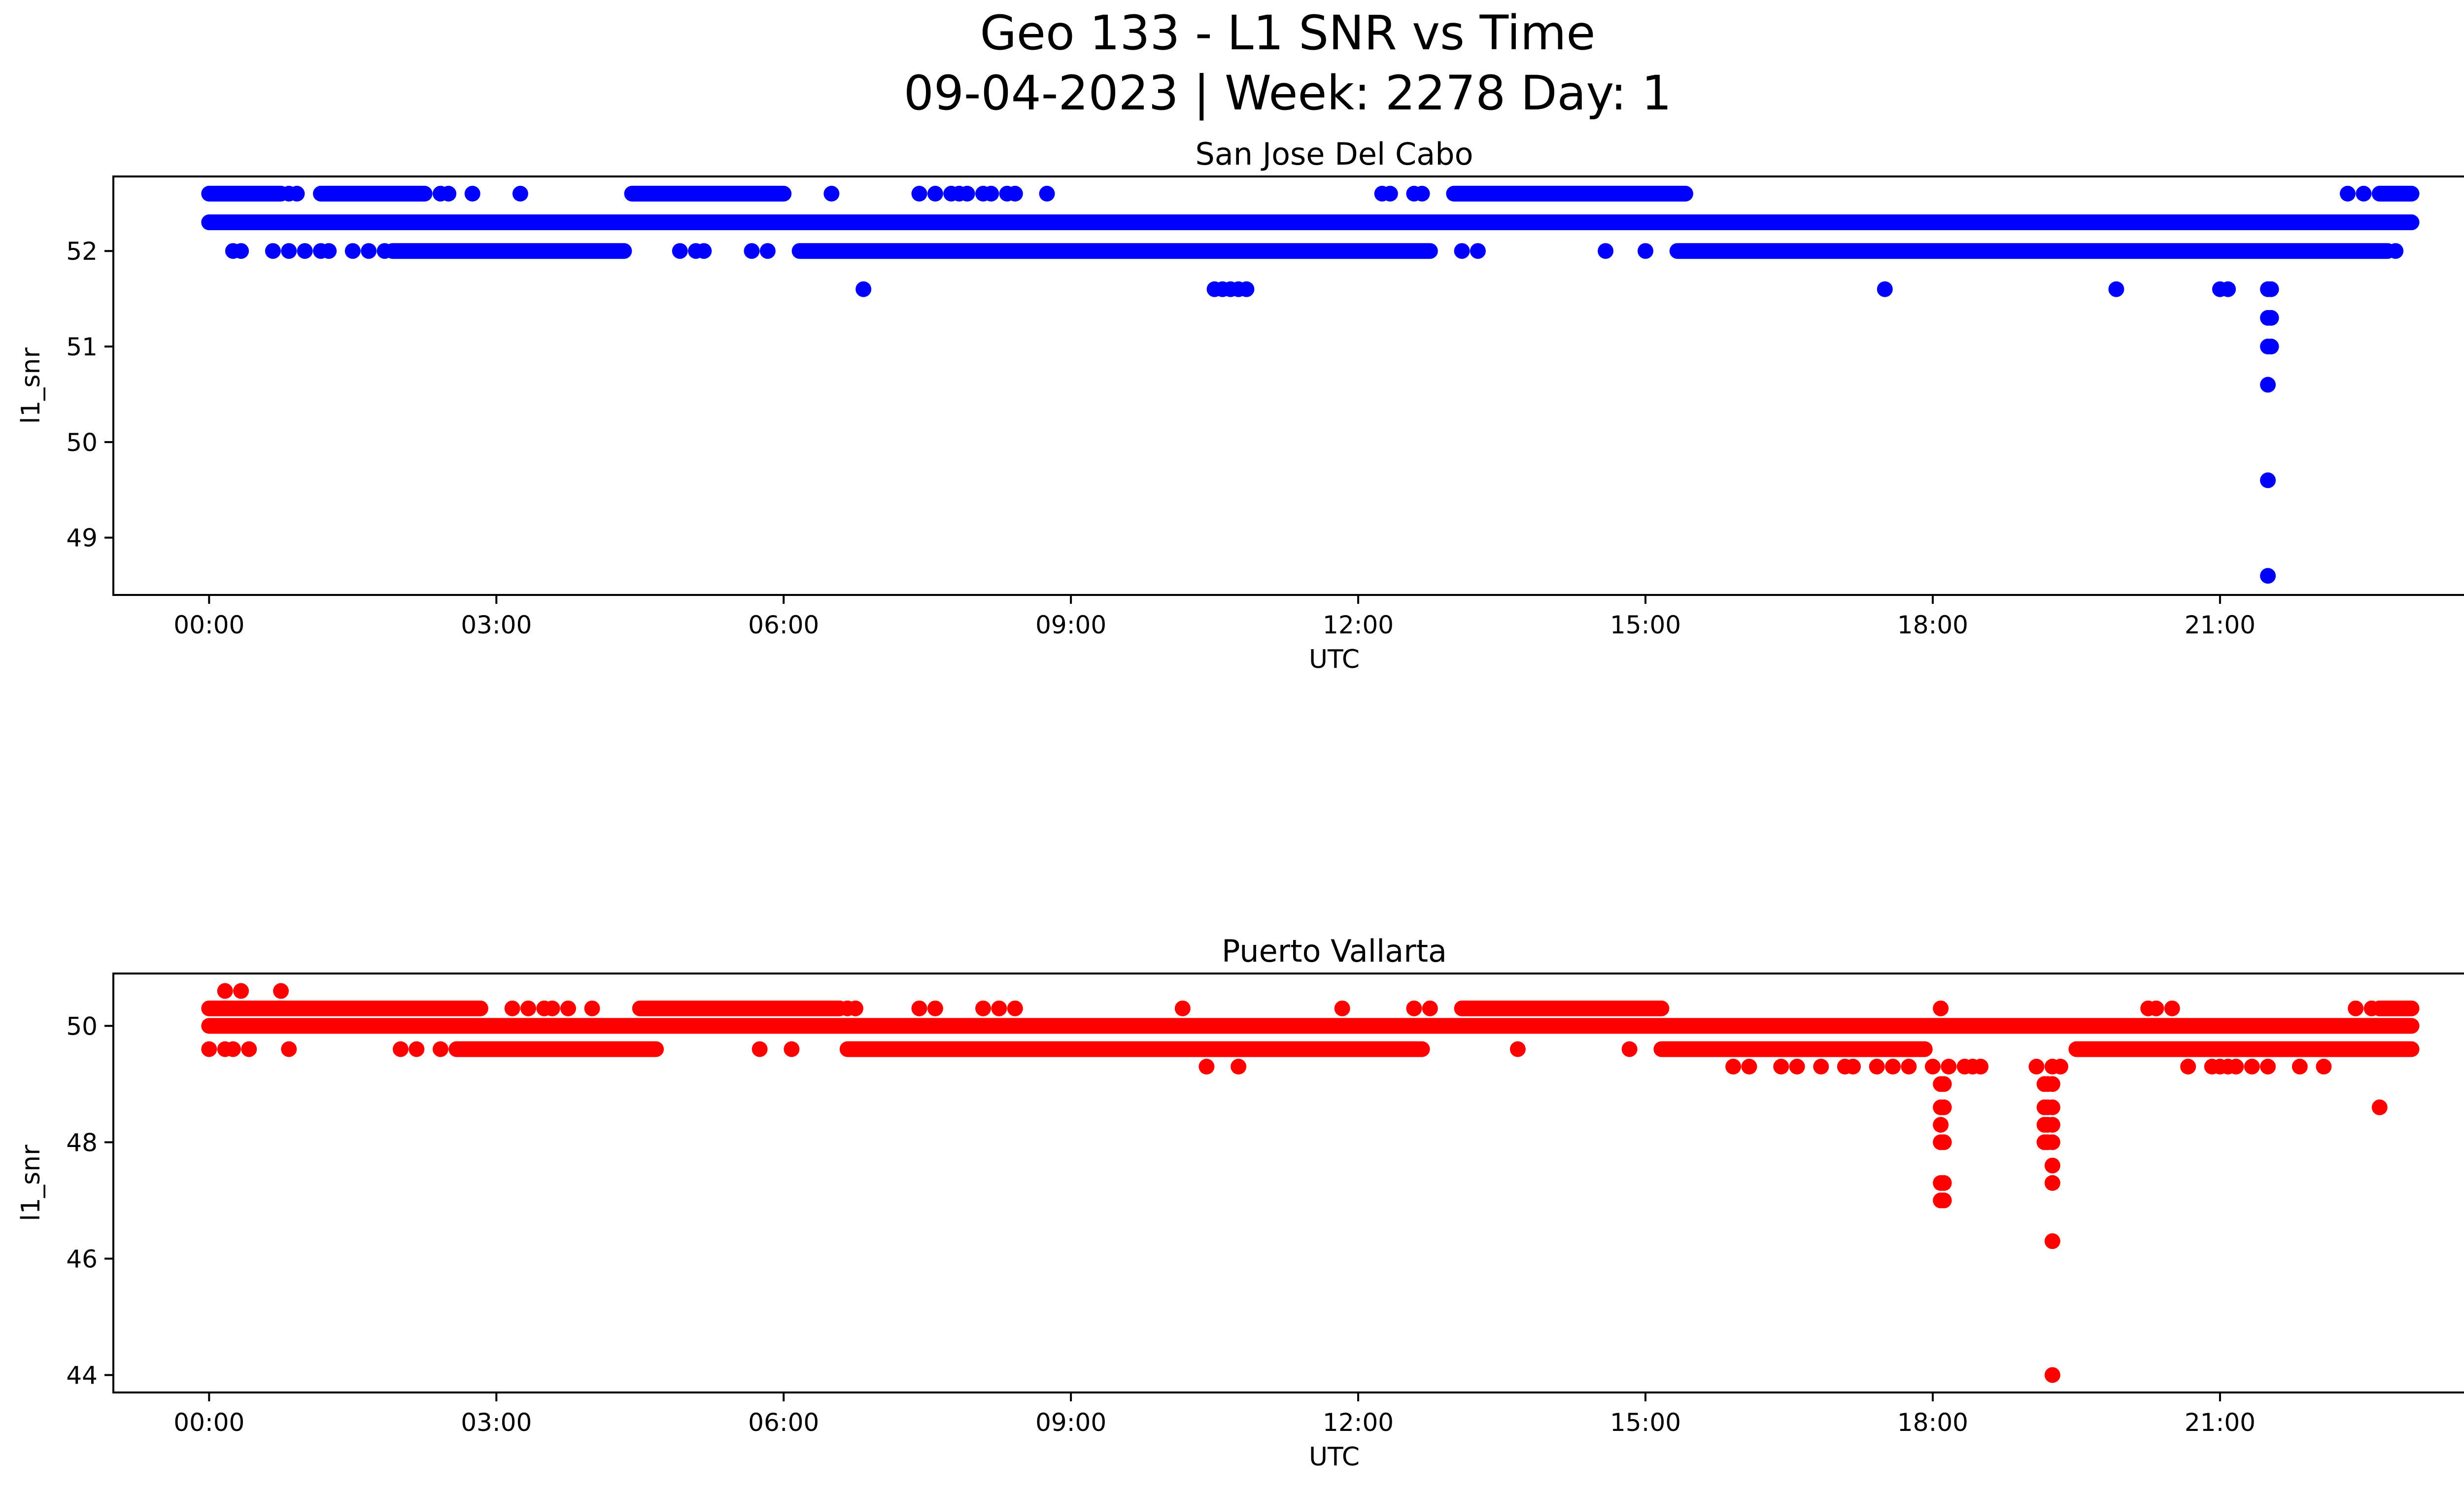  What do you see at coordinates (1334, 154) in the screenshot?
I see `subplot-title: San Jose Del Cabo` at bounding box center [1334, 154].